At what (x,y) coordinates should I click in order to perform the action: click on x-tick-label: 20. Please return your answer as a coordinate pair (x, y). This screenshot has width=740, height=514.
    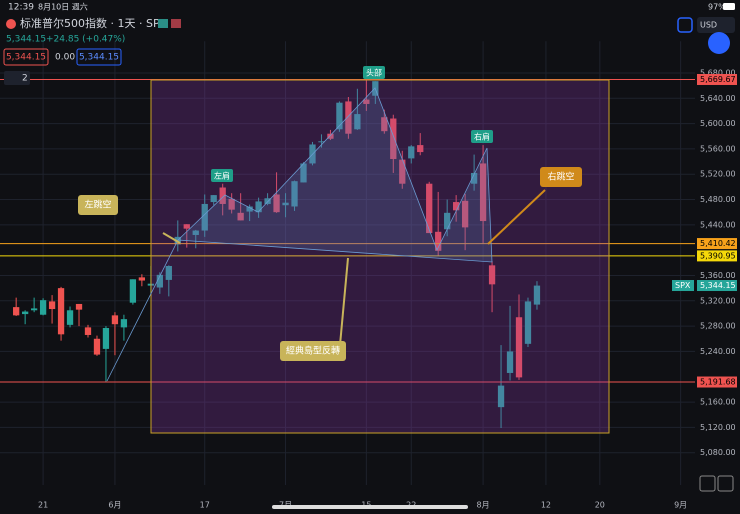
    Looking at the image, I should click on (600, 505).